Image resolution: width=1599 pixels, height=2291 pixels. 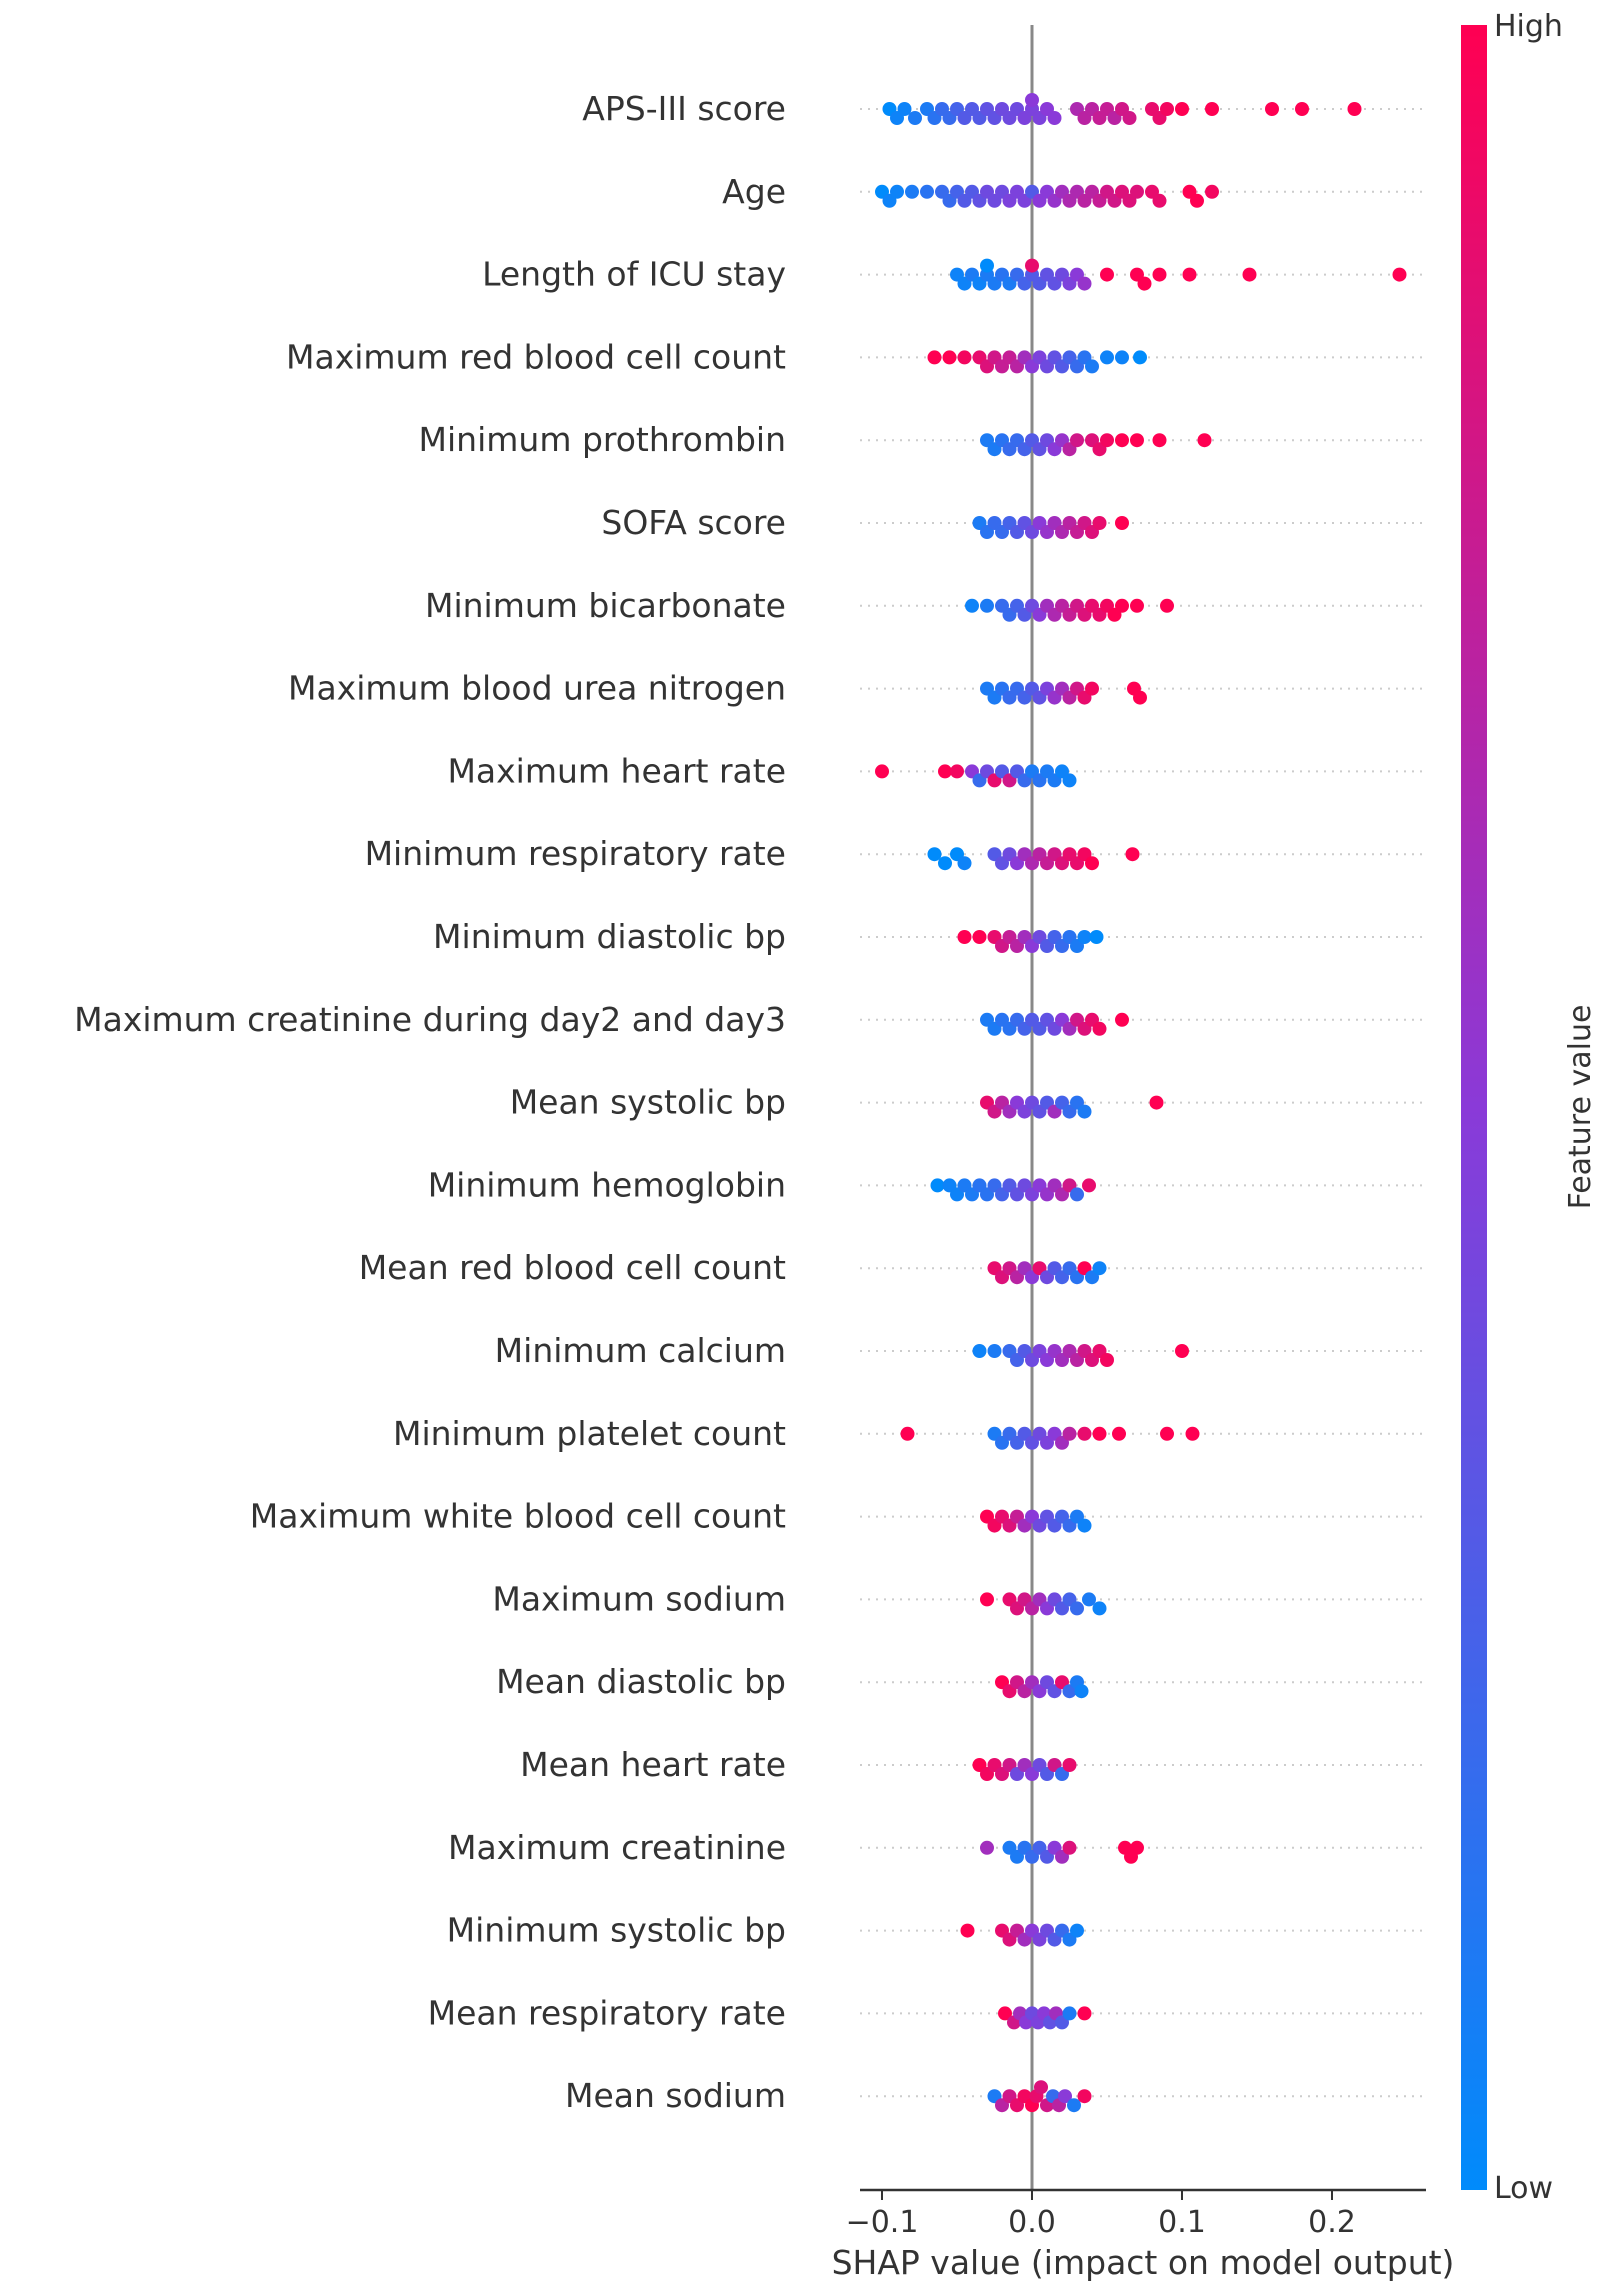 I want to click on colorbar-low-label: Low, so click(x=1523, y=2188).